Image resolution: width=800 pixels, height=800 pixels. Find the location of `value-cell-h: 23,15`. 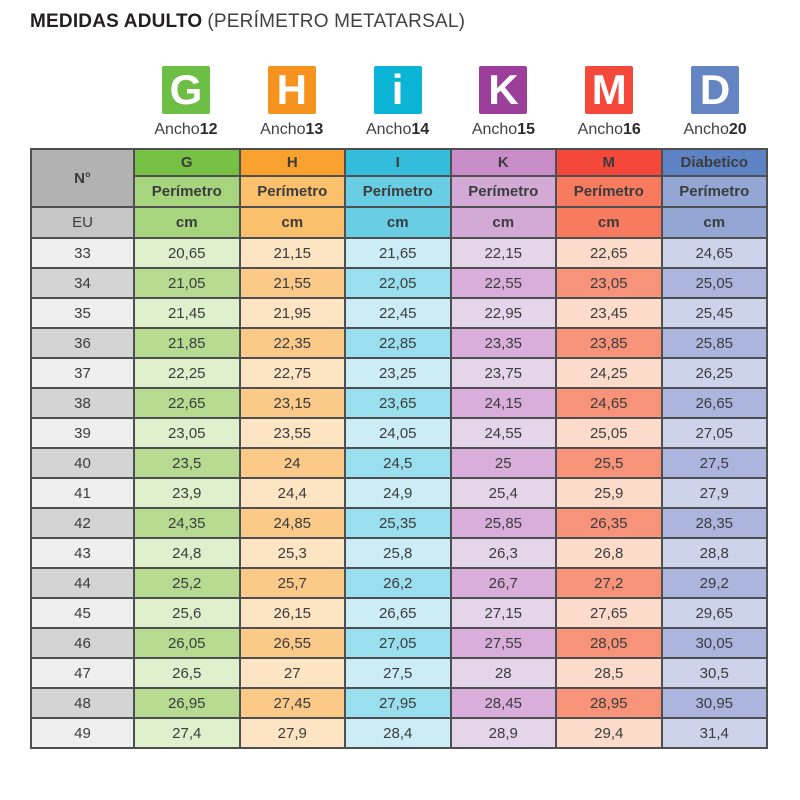

value-cell-h: 23,15 is located at coordinates (292, 403).